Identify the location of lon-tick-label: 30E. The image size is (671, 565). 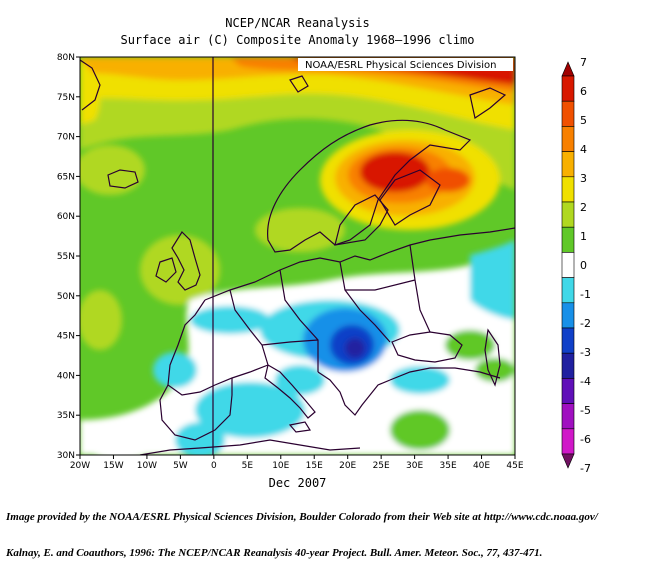
(414, 466).